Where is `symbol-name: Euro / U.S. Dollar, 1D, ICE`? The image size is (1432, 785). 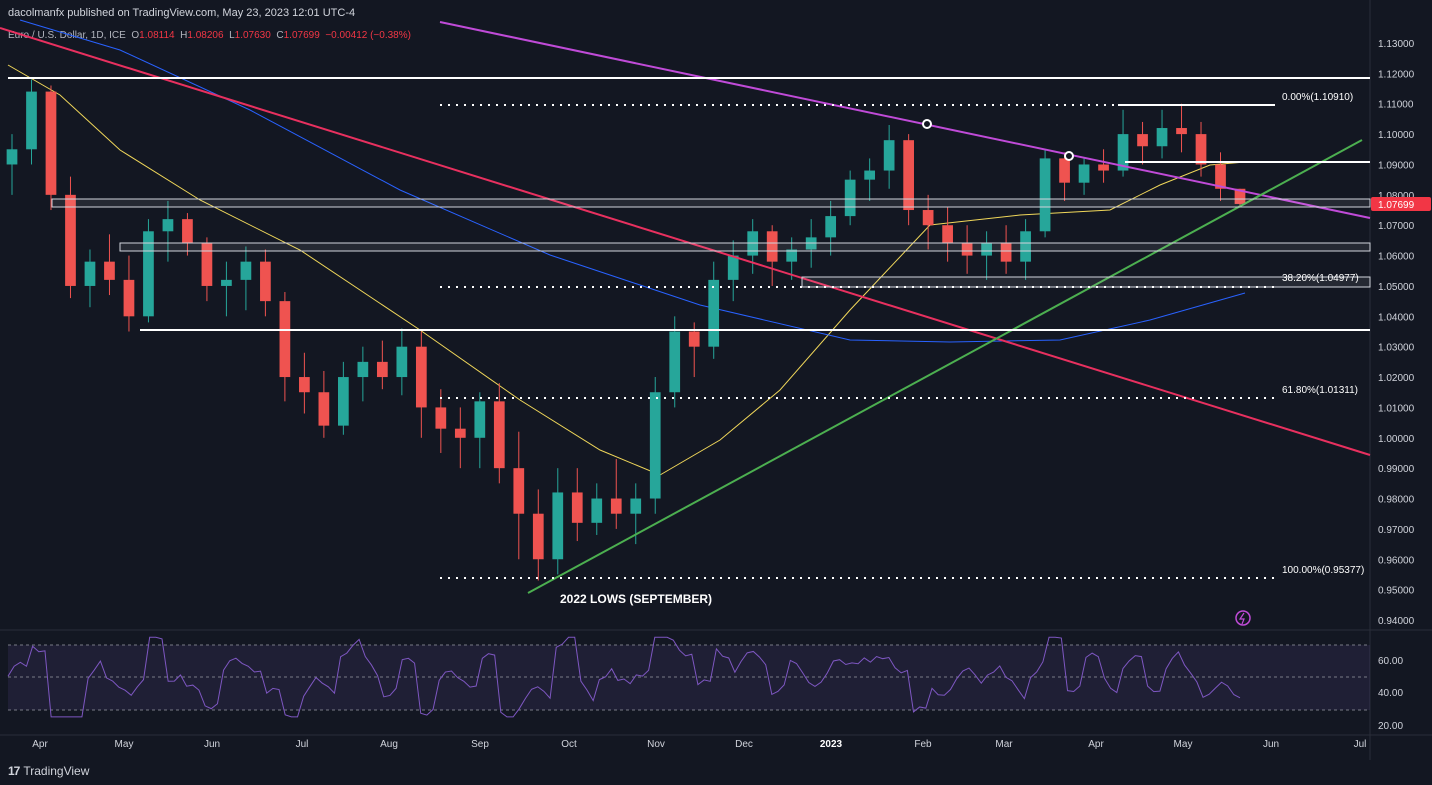
symbol-name: Euro / U.S. Dollar, 1D, ICE is located at coordinates (67, 35).